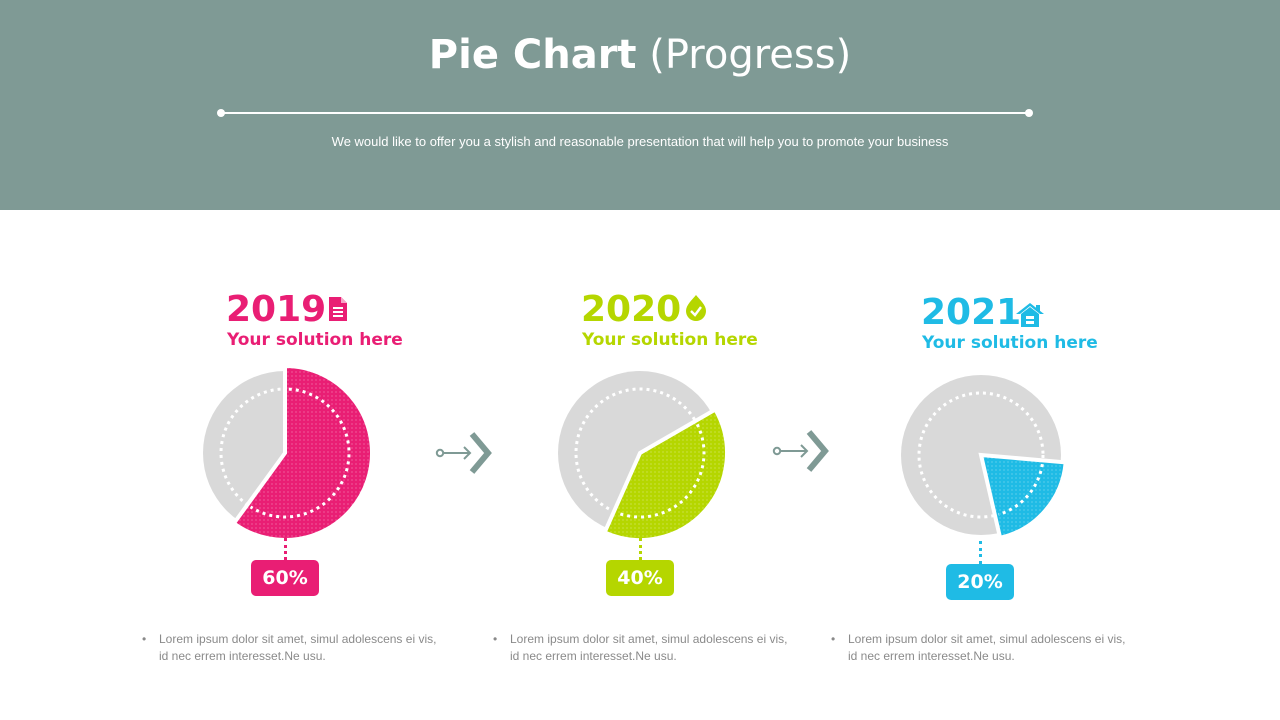 This screenshot has height=720, width=1280. What do you see at coordinates (640, 55) in the screenshot?
I see `page-title: Pie Chart (Progress)` at bounding box center [640, 55].